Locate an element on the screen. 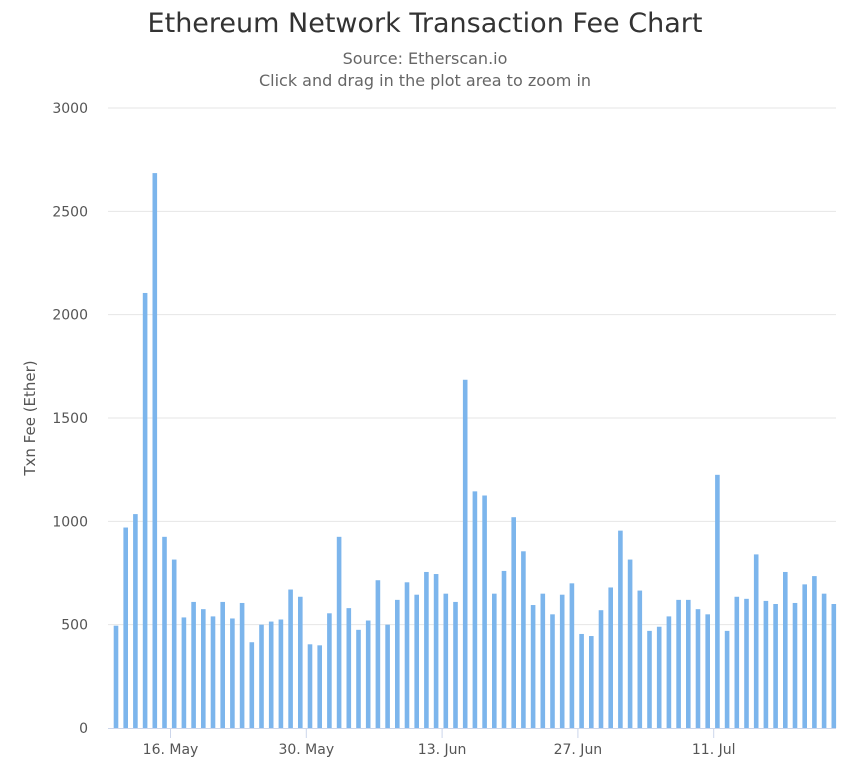 Image resolution: width=850 pixels, height=779 pixels. y-tick-label: 500 is located at coordinates (74, 626).